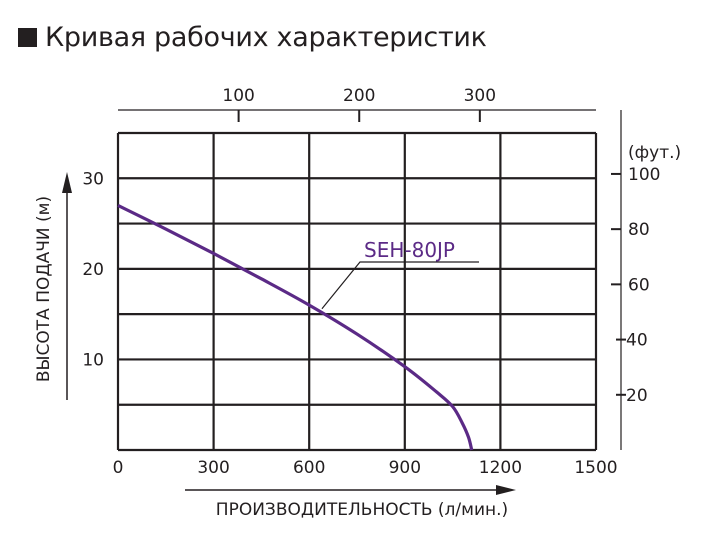 The width and height of the screenshot is (710, 539). Describe the element at coordinates (506, 490) in the screenshot. I see `x-axis-arrowhead-icon` at that location.